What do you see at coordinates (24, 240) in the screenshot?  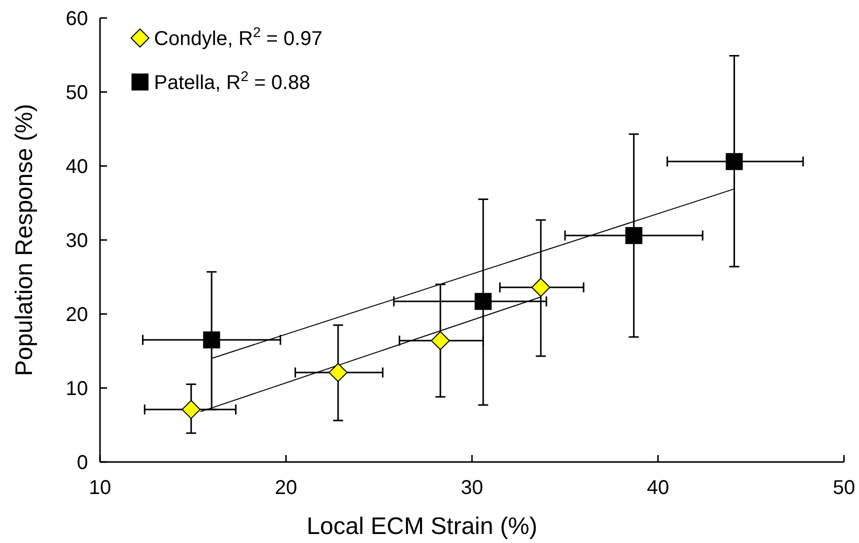 I see `y-axis-title: Population Response (%)` at bounding box center [24, 240].